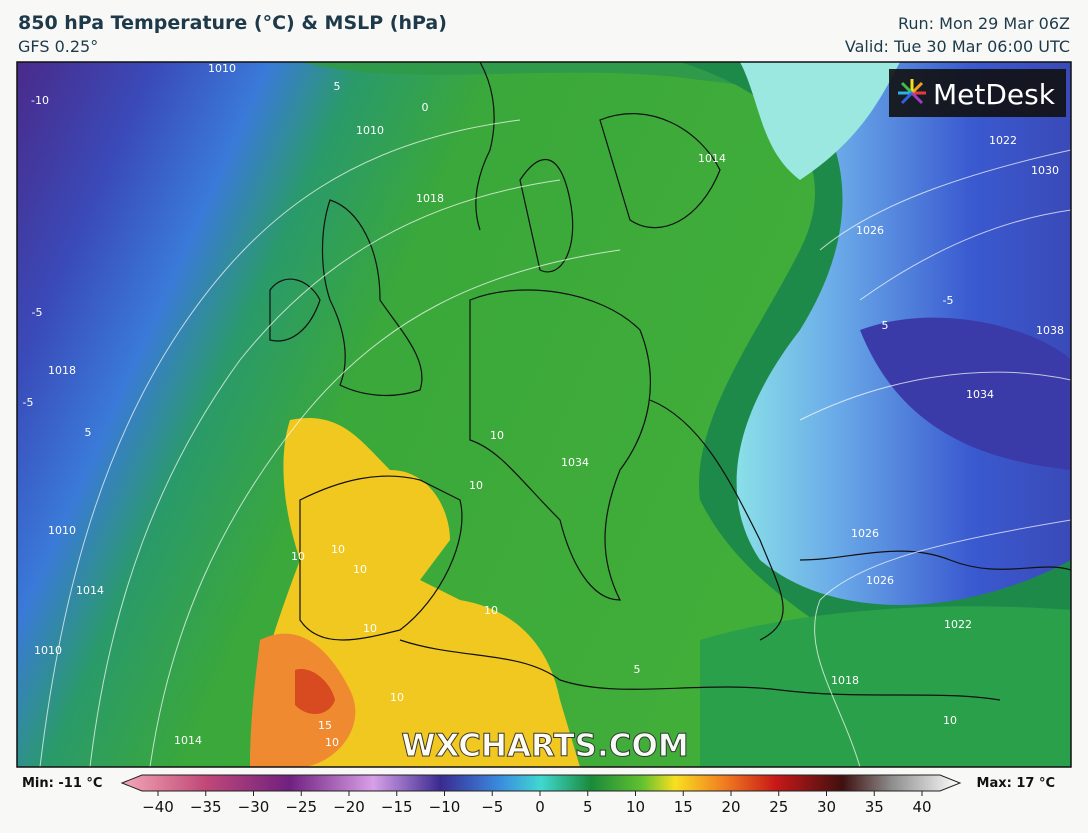 The height and width of the screenshot is (833, 1088). I want to click on tick-label: −40, so click(158, 807).